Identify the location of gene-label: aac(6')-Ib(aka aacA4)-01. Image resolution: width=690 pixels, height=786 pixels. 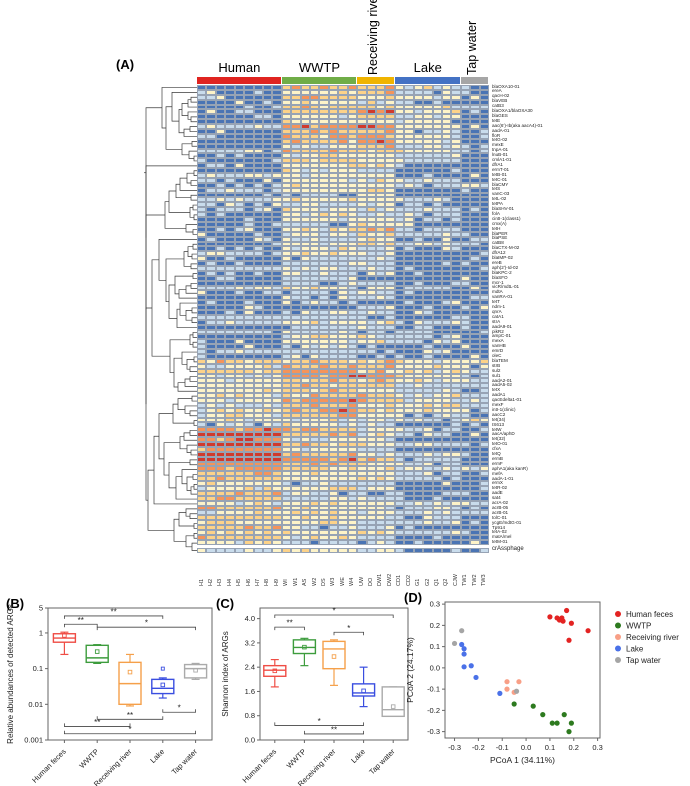
(517, 125).